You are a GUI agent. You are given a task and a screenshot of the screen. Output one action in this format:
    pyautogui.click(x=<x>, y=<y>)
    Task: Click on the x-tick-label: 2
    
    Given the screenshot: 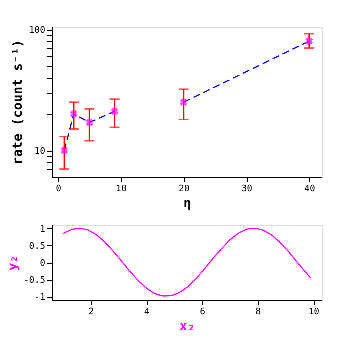 What is the action you would take?
    pyautogui.click(x=91, y=313)
    